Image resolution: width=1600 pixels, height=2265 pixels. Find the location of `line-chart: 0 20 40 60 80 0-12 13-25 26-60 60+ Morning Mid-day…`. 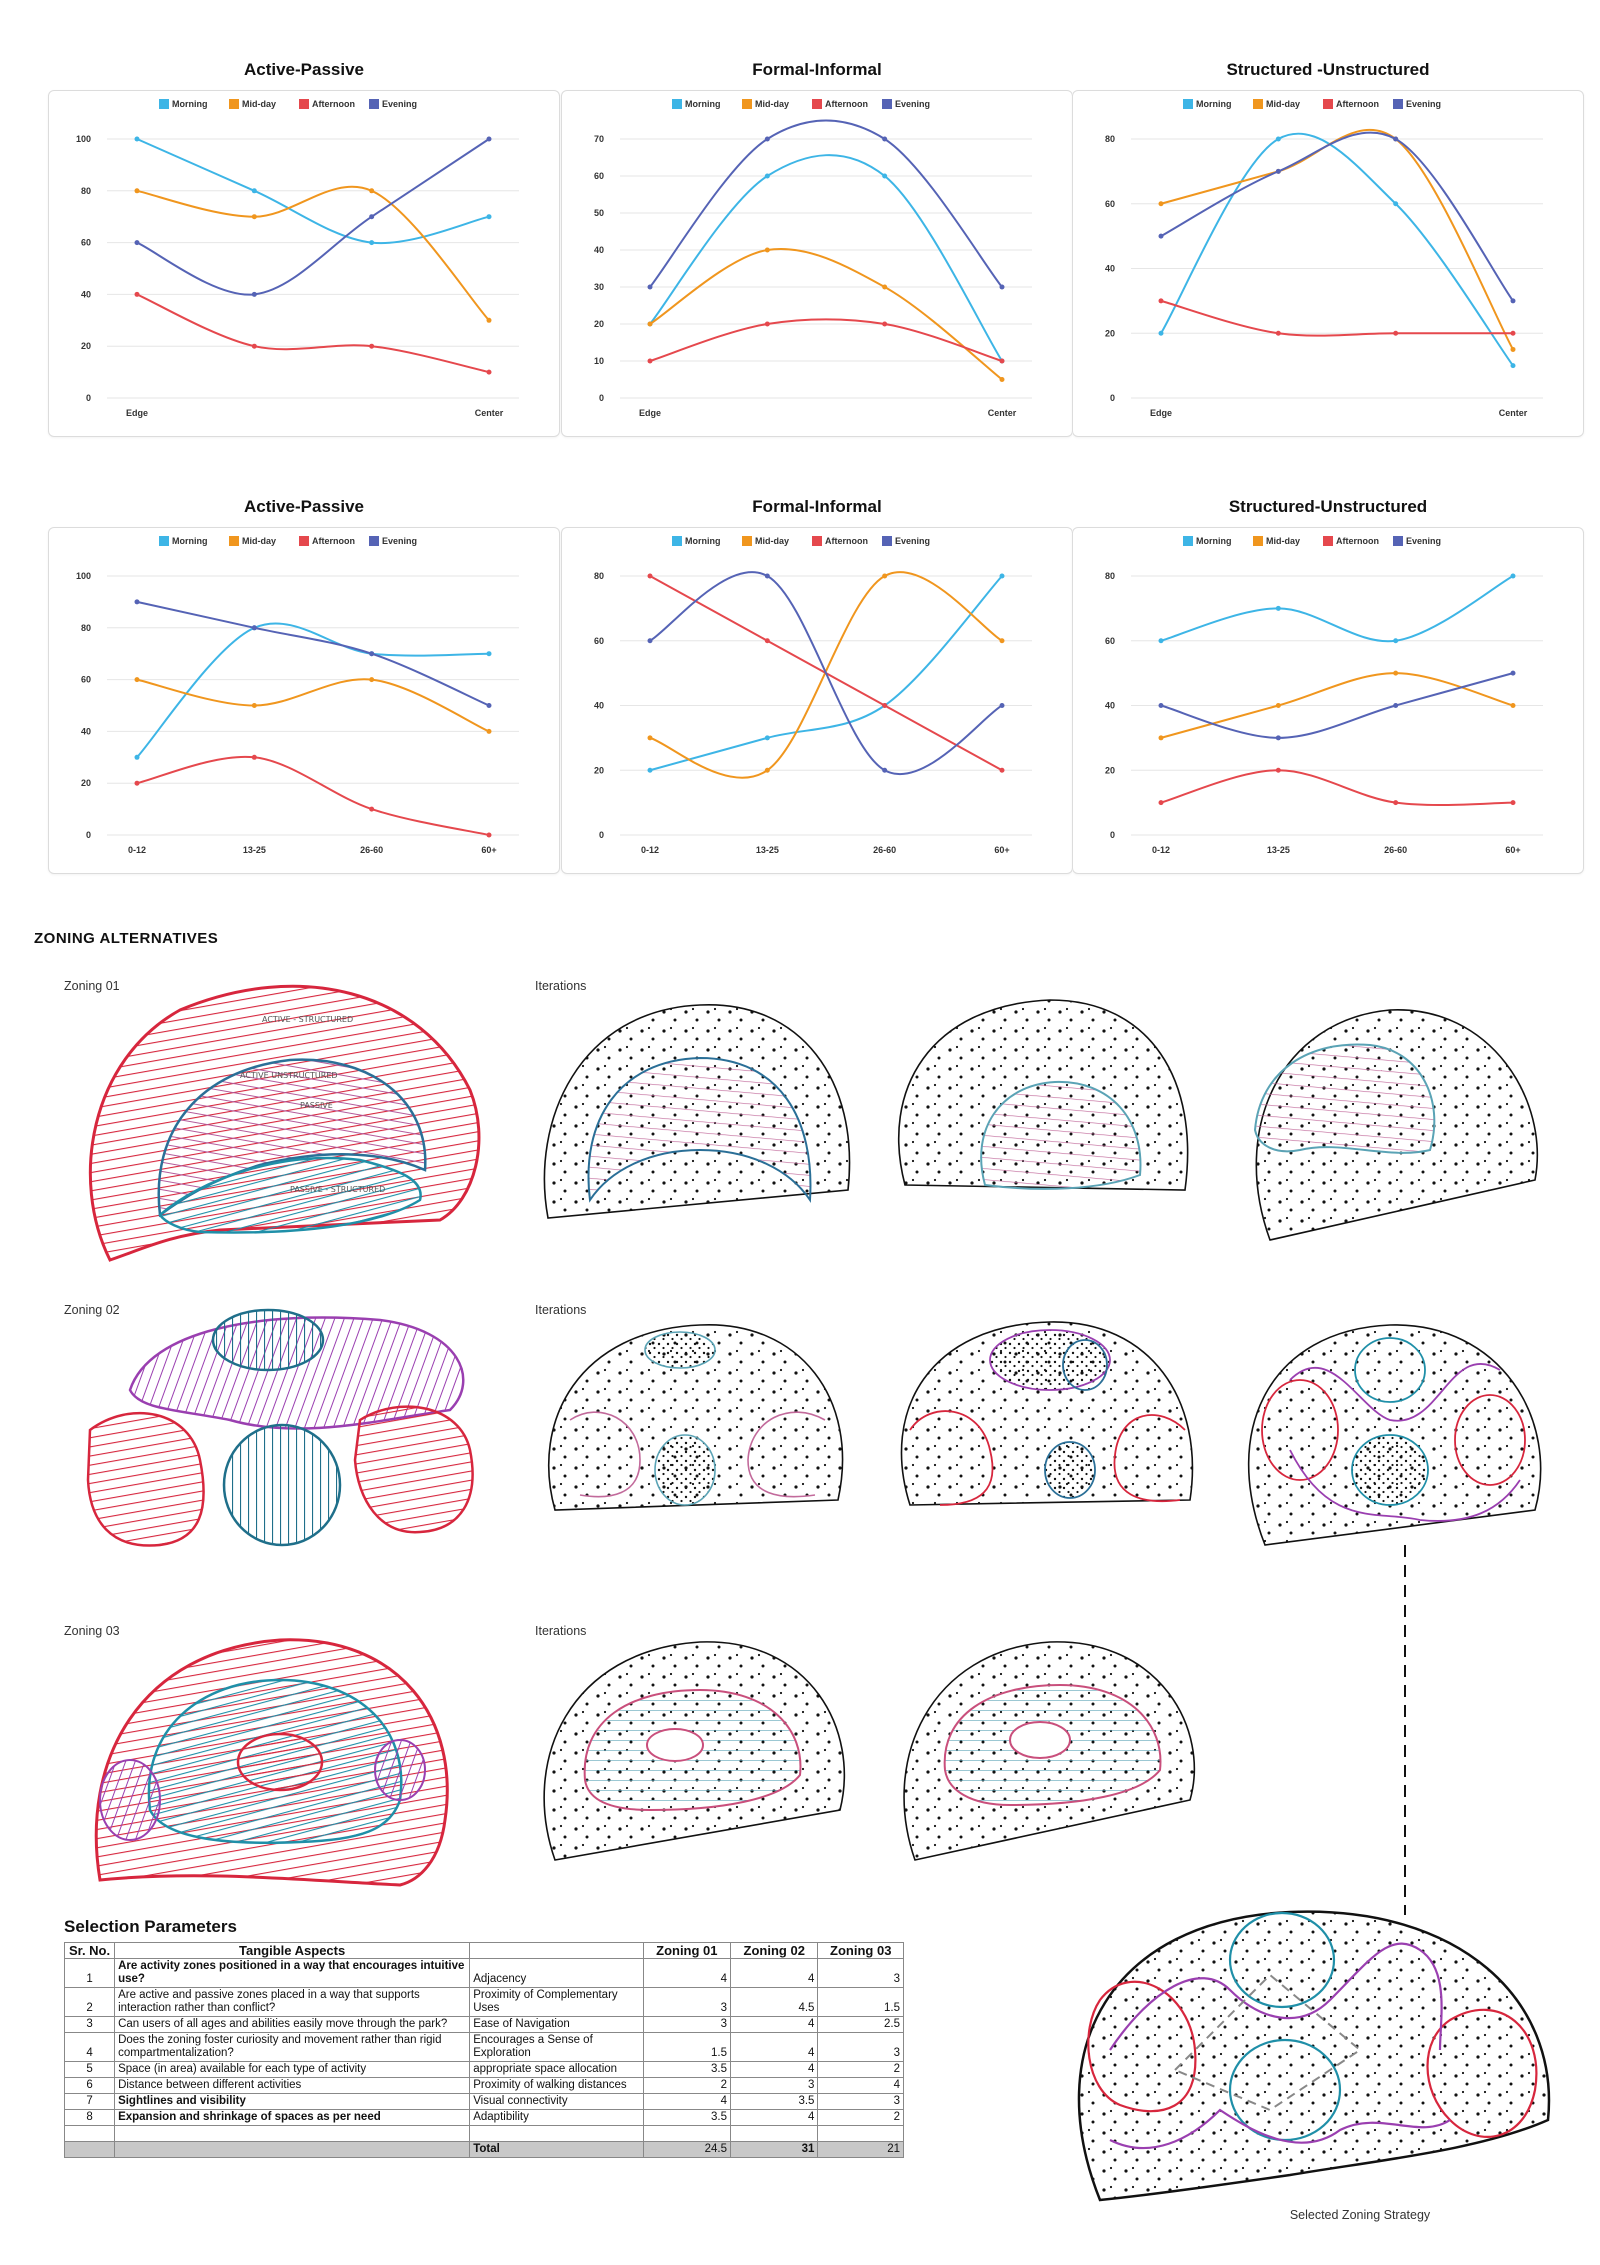

line-chart: 0 20 40 60 80 0-12 13-25 26-60 60+ Morning Mid-day… is located at coordinates (1324, 695).